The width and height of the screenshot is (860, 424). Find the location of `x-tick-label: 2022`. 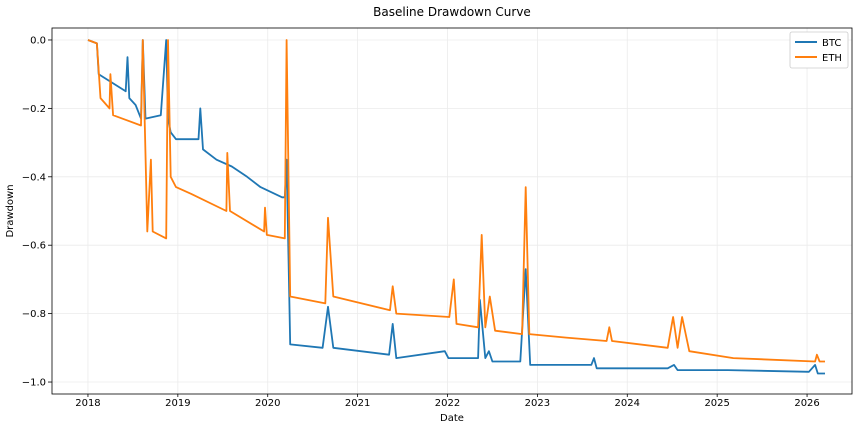

x-tick-label: 2022 is located at coordinates (447, 403).